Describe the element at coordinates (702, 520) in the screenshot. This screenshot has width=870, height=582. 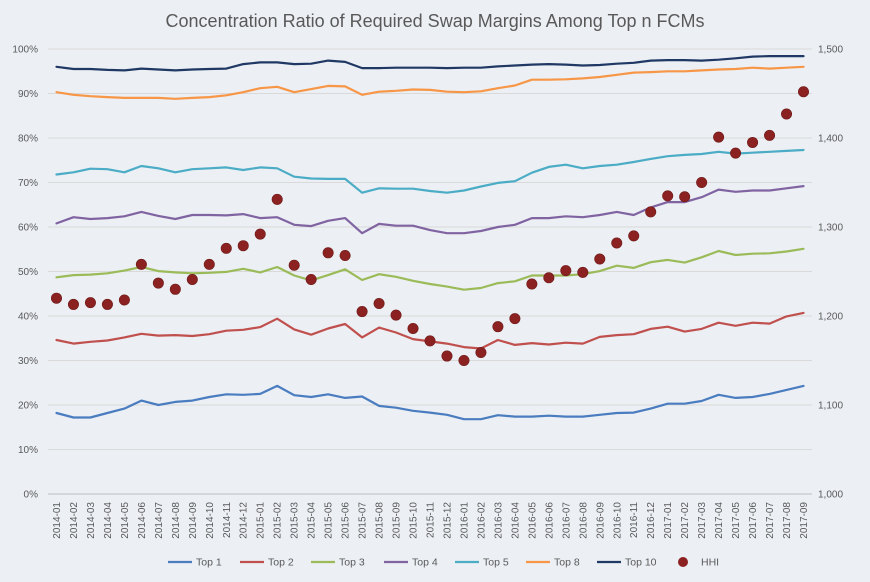
I see `x-axis-tick-label: 2017-03` at that location.